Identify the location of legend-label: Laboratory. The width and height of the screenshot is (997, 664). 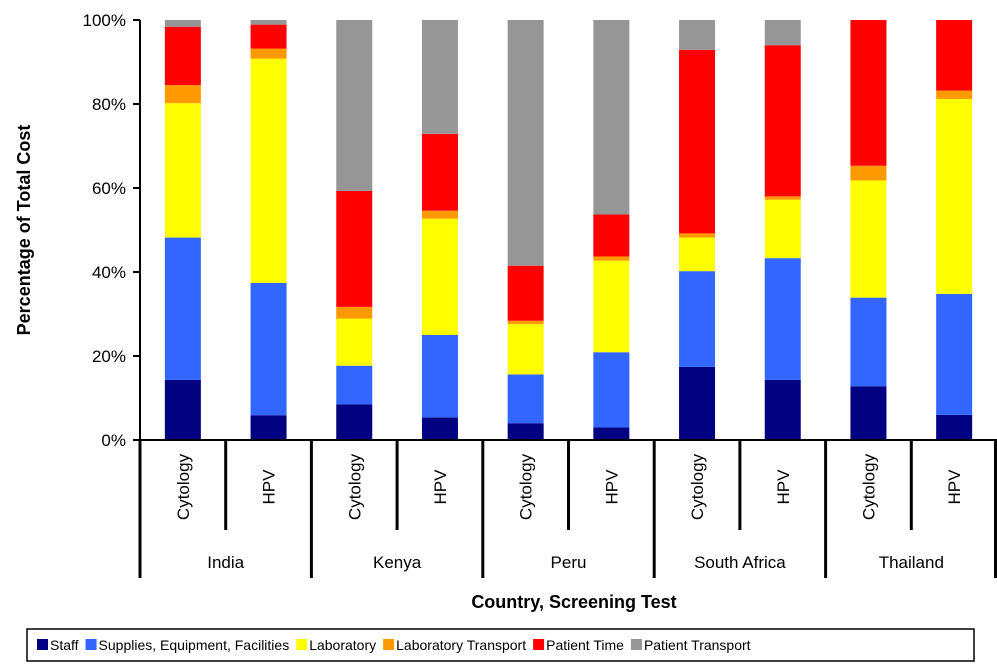
(342, 645).